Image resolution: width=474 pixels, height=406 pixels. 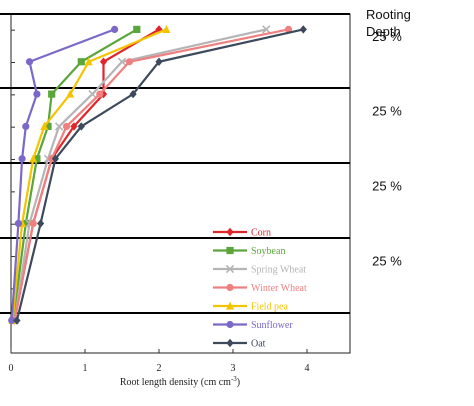 I want to click on legend-label: Field pea, so click(x=269, y=307).